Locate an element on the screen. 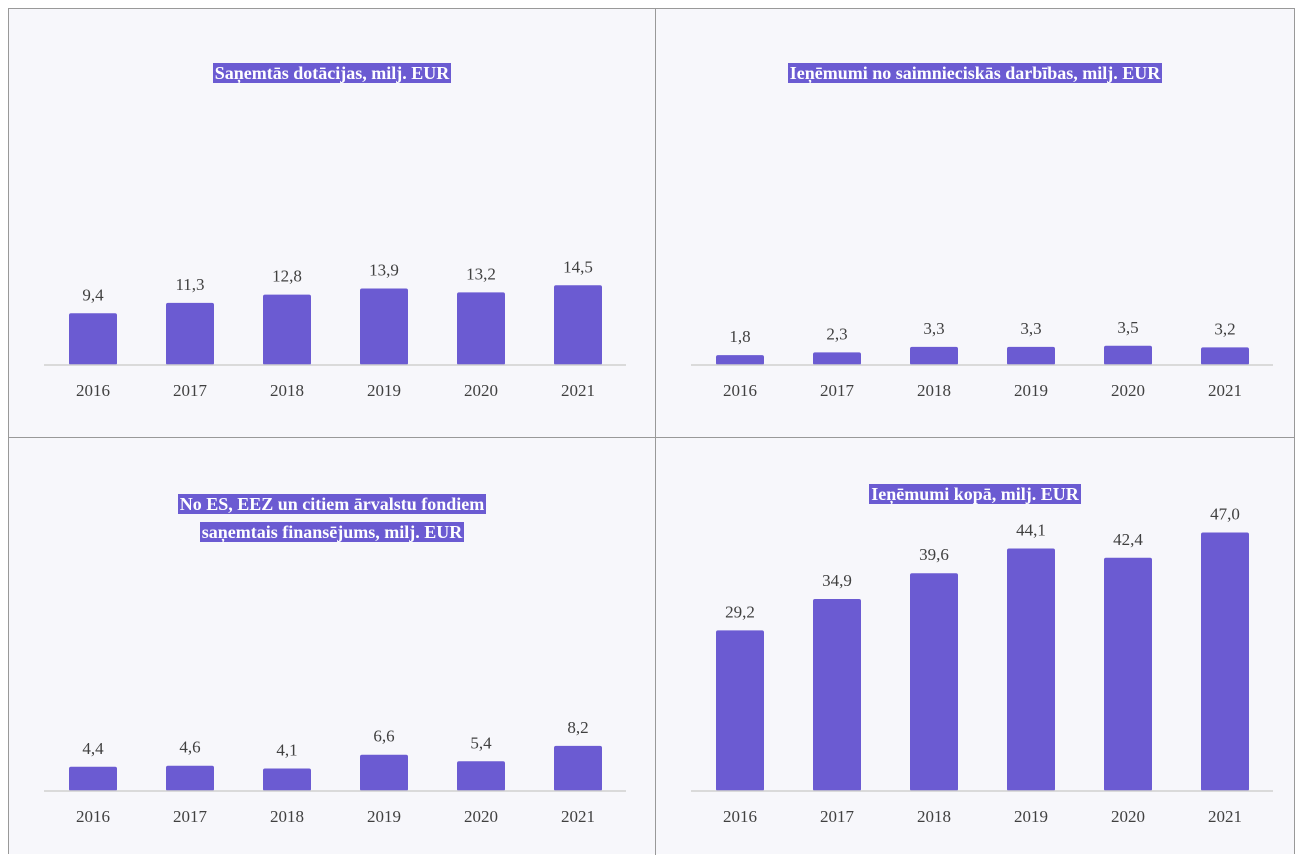 This screenshot has height=855, width=1296. value-label: 4,1 is located at coordinates (286, 749).